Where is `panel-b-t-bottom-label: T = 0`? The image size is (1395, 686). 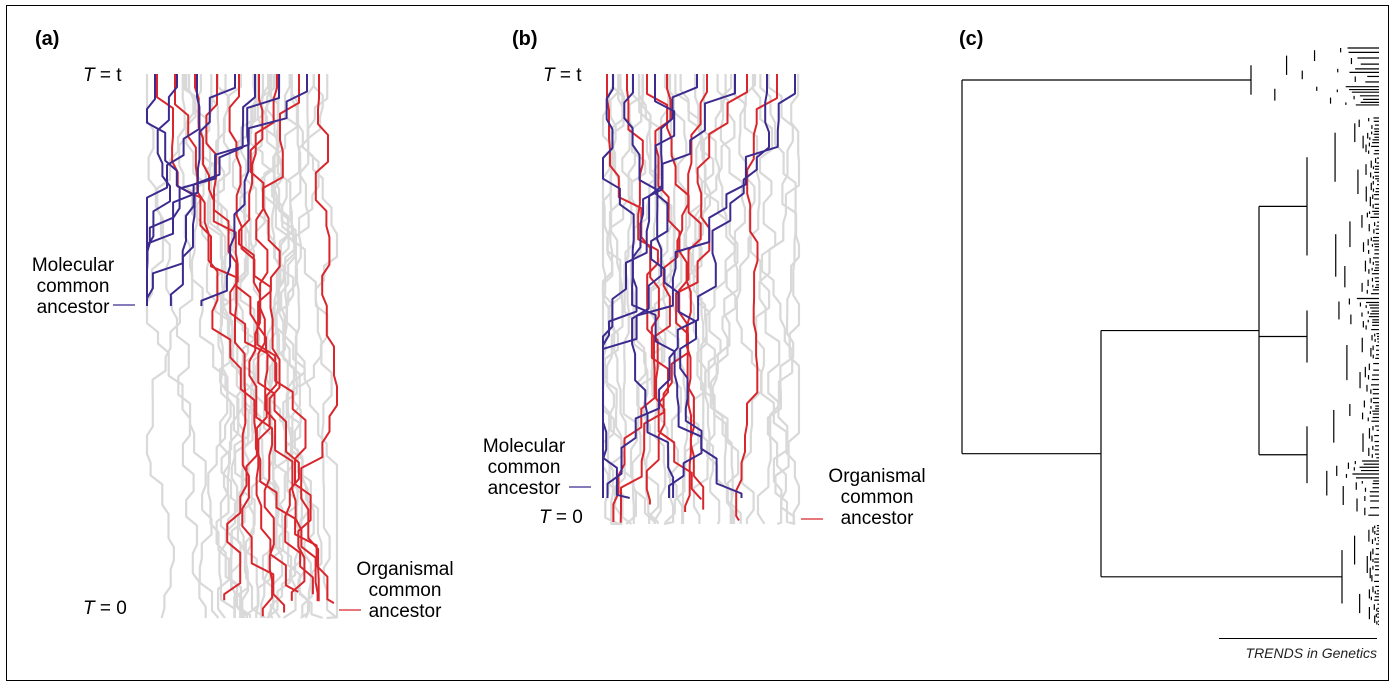 panel-b-t-bottom-label: T = 0 is located at coordinates (561, 518).